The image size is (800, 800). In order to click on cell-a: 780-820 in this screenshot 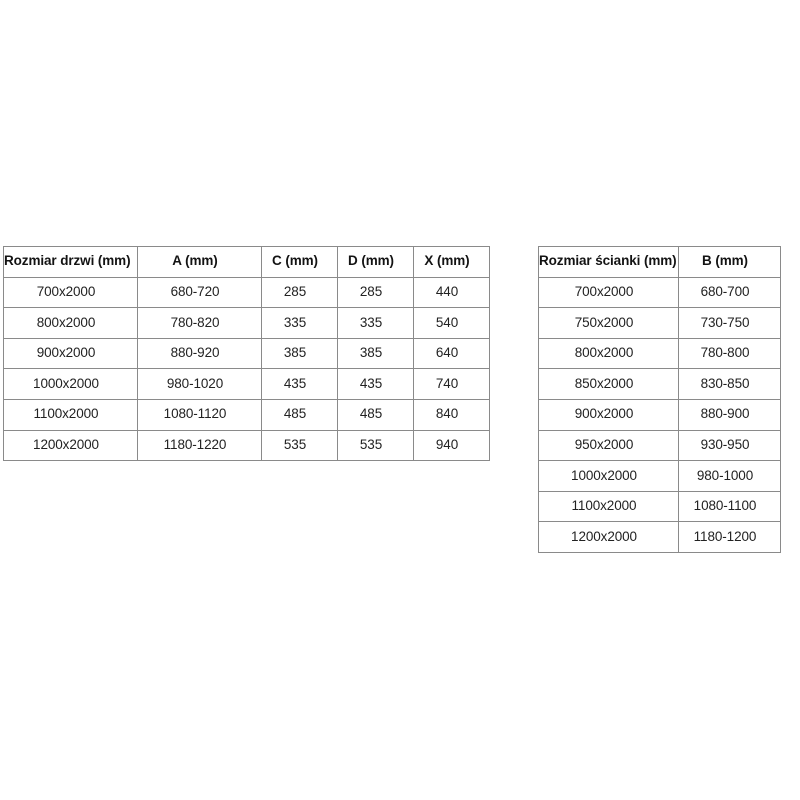, I will do `click(199, 323)`.